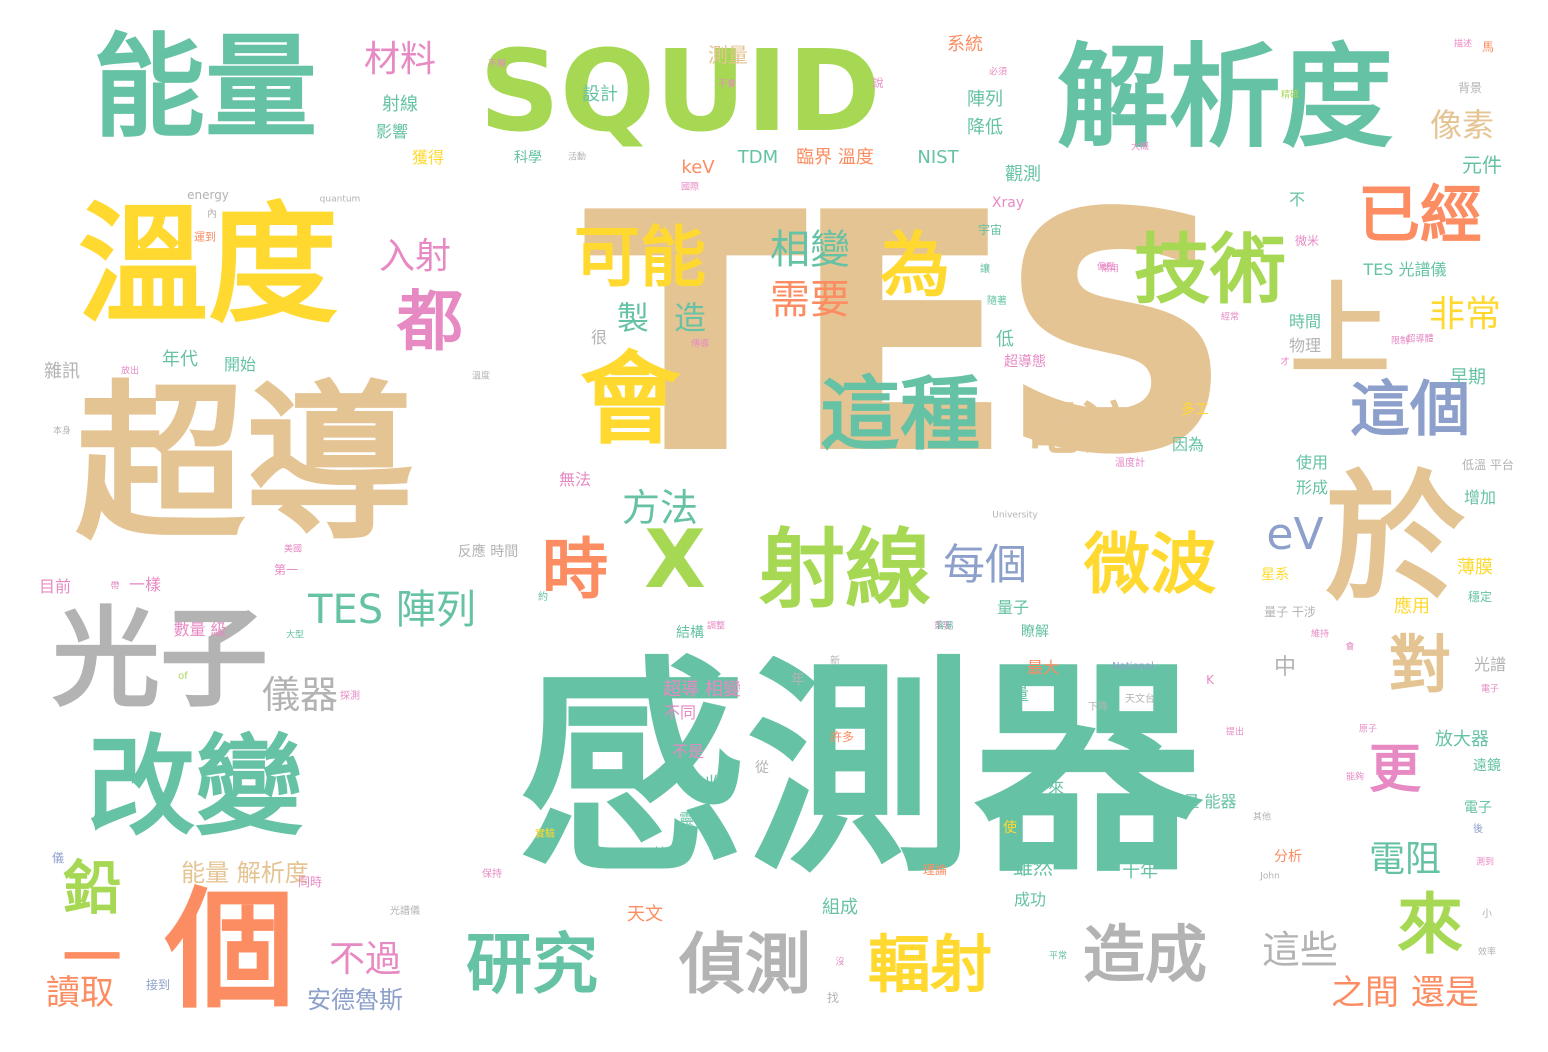 Image resolution: width=1548 pixels, height=1052 pixels. What do you see at coordinates (702, 689) in the screenshot?
I see `word: 超導 相變` at bounding box center [702, 689].